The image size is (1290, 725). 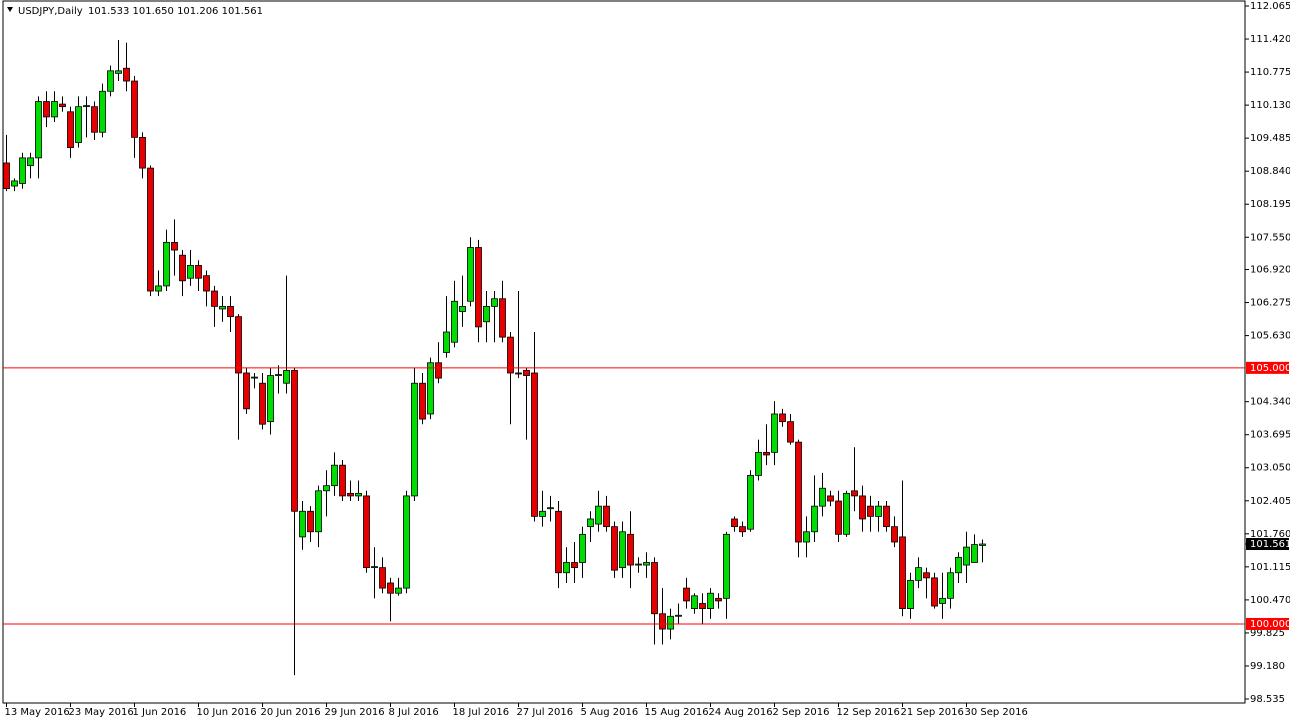 I want to click on y-tick-label: 100.470, so click(x=1270, y=600).